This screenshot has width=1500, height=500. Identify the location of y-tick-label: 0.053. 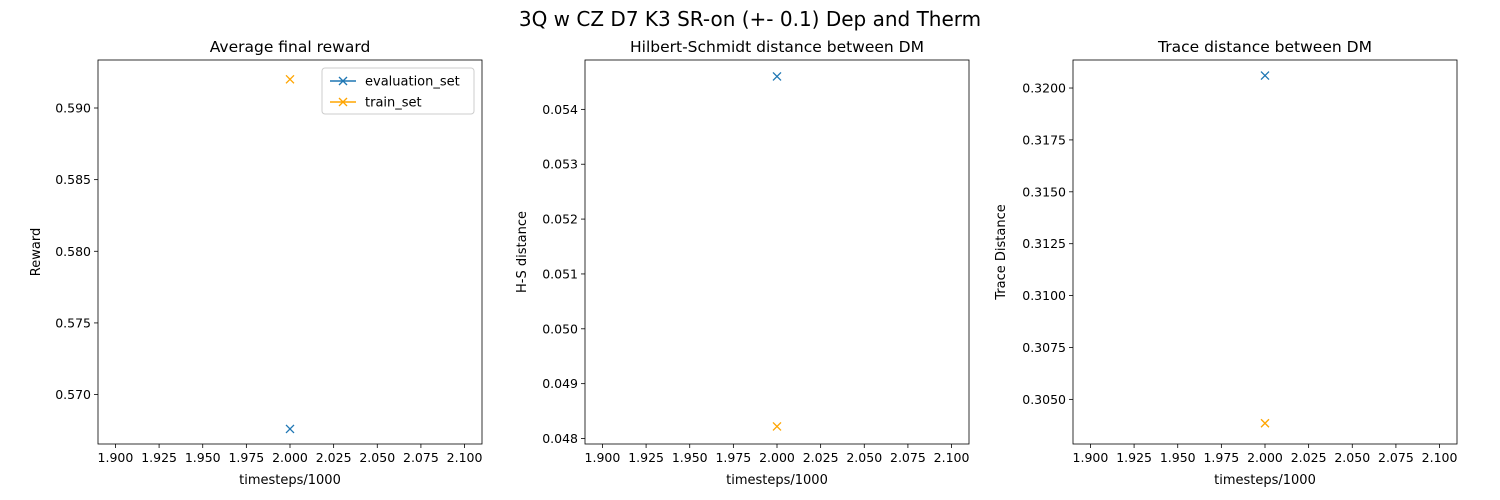
(560, 164).